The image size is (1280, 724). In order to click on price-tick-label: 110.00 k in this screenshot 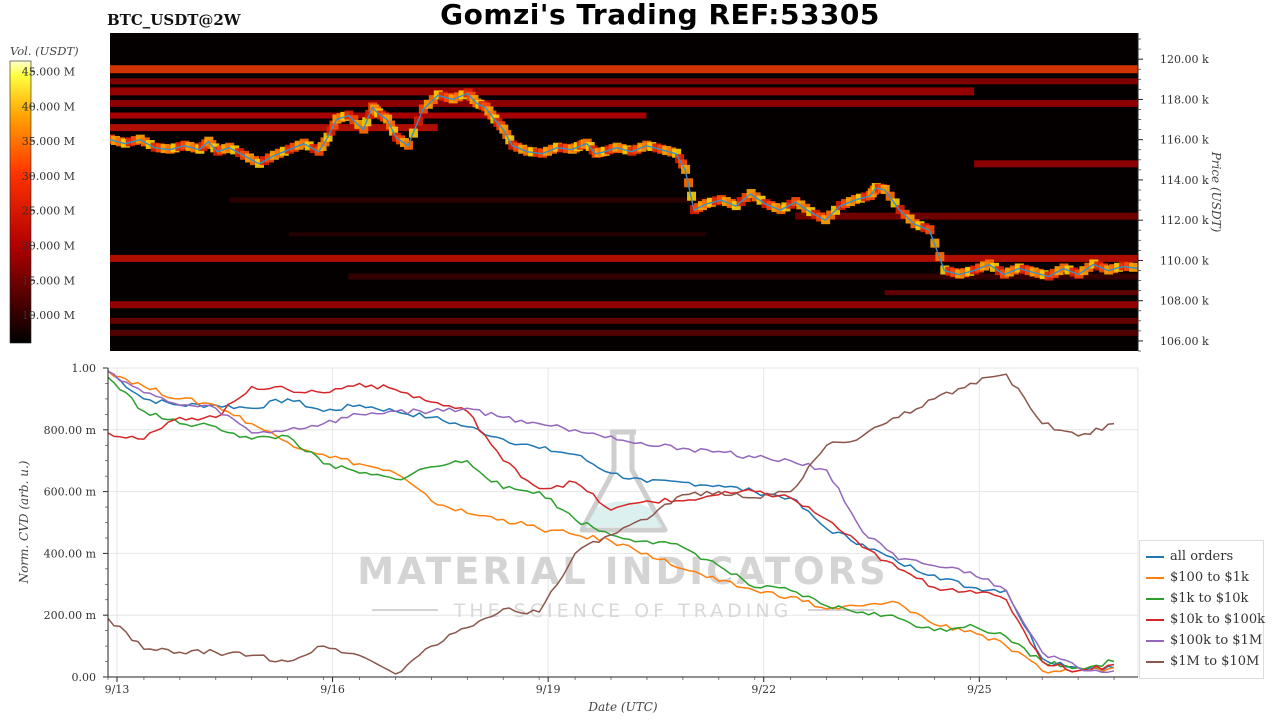, I will do `click(1184, 260)`.